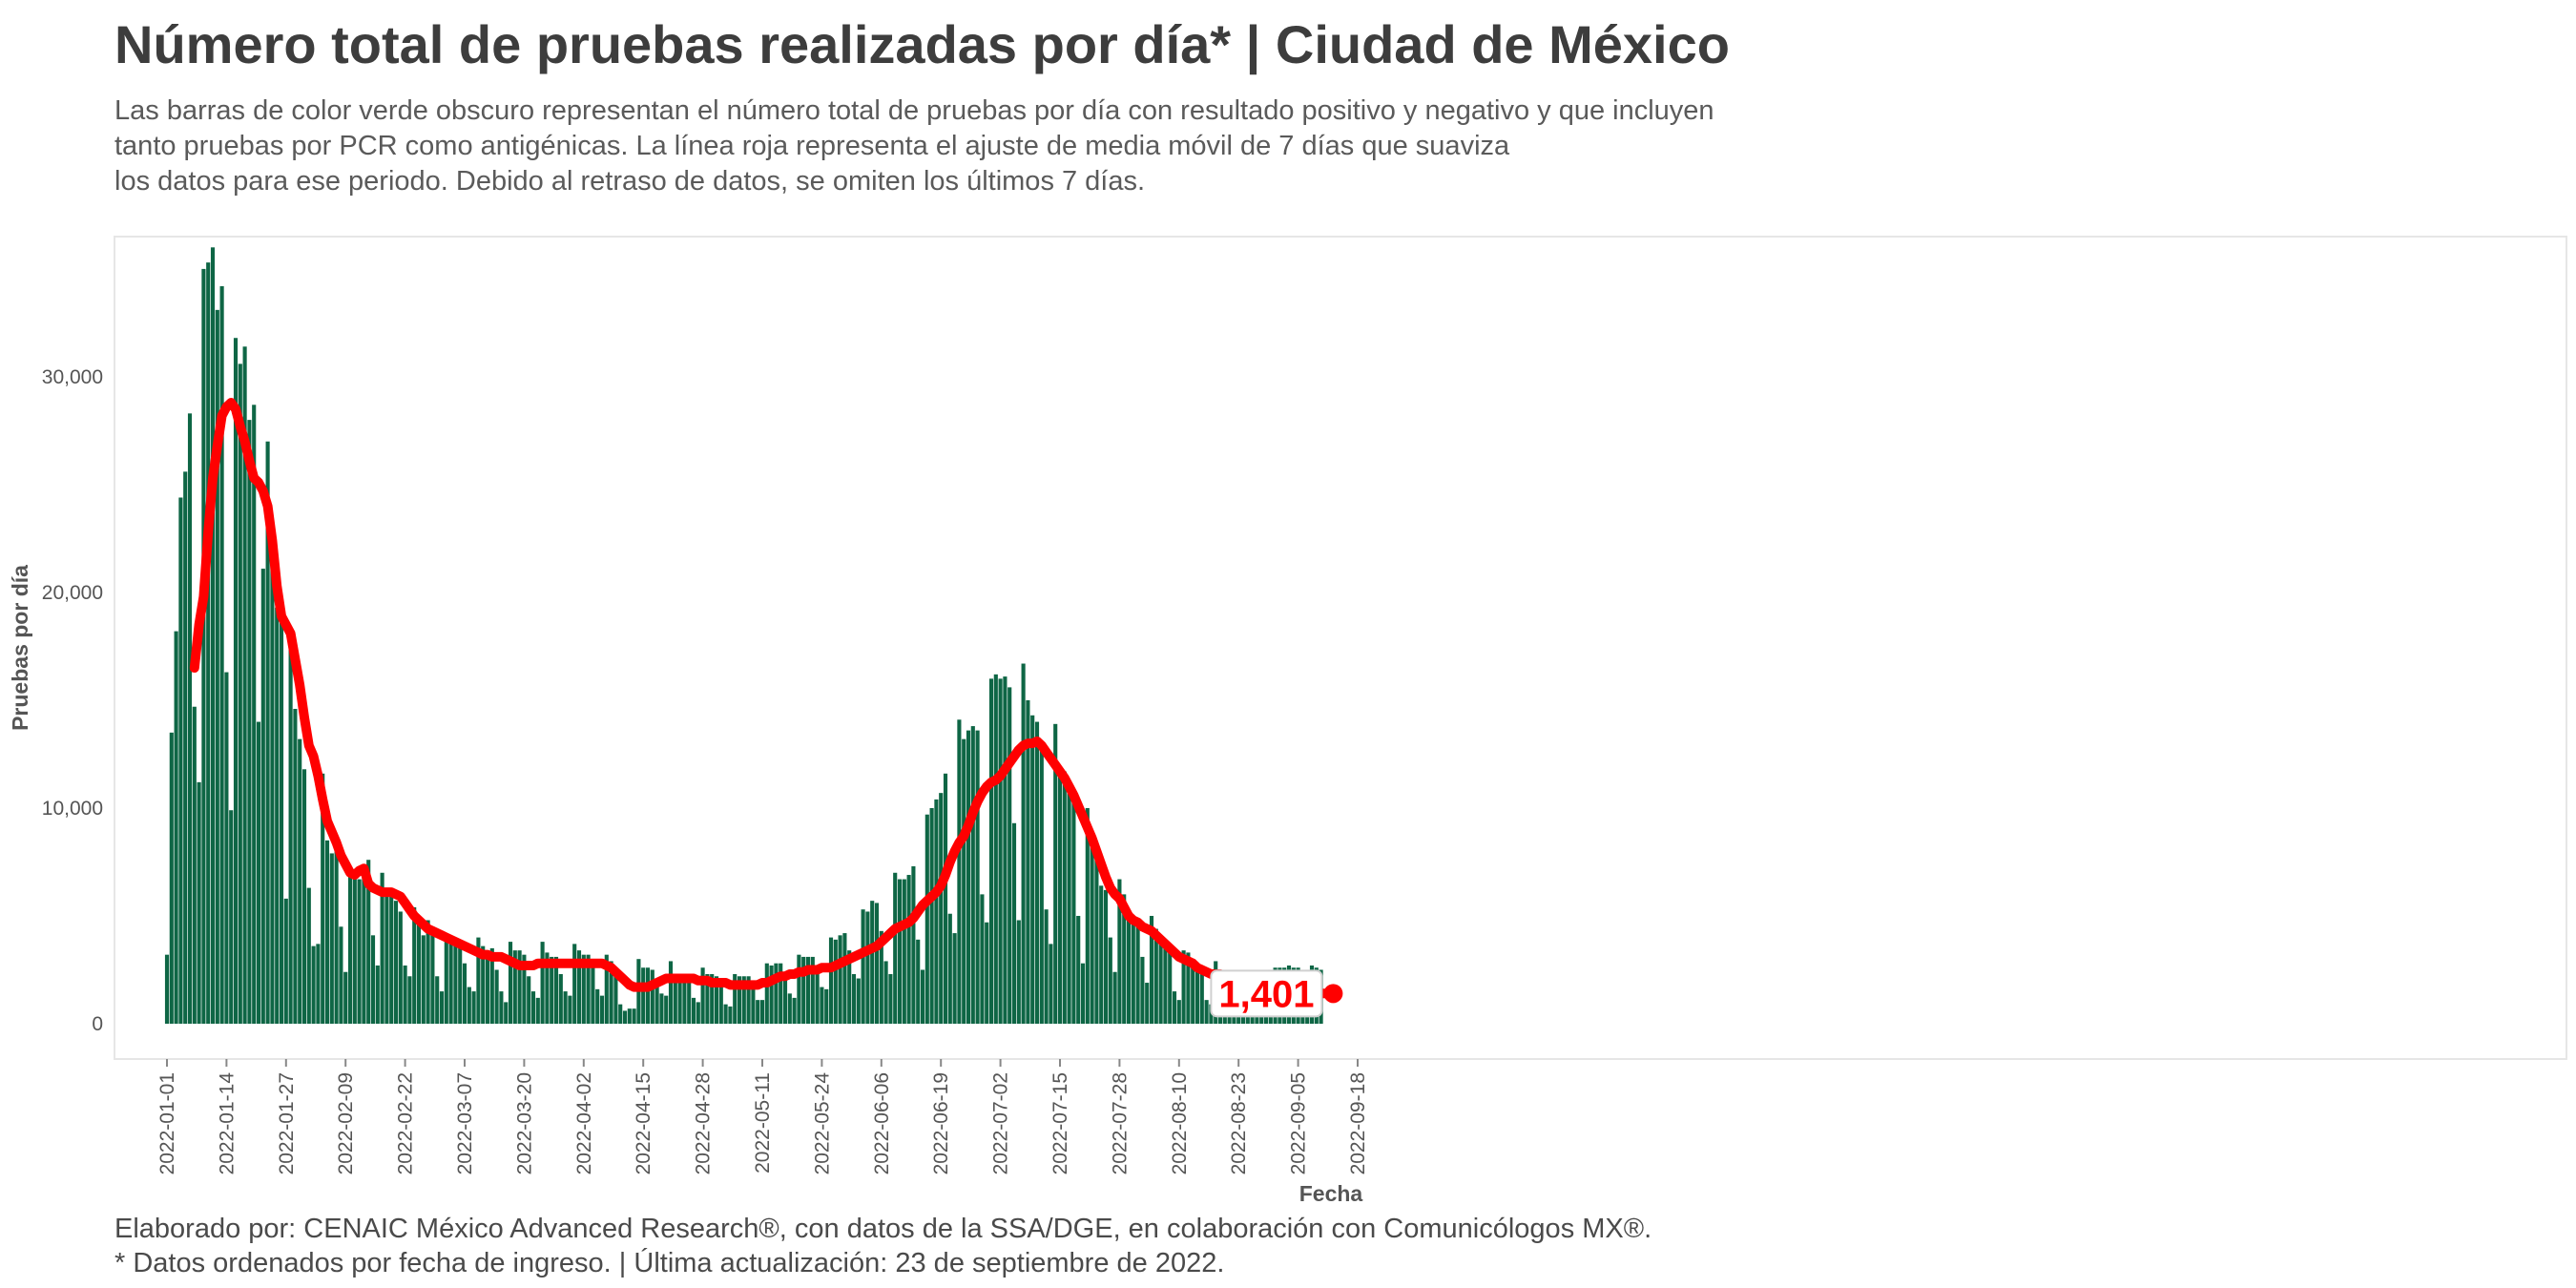 Image resolution: width=2576 pixels, height=1288 pixels. What do you see at coordinates (643, 1123) in the screenshot?
I see `x-tick-label-8: 2022-04-15` at bounding box center [643, 1123].